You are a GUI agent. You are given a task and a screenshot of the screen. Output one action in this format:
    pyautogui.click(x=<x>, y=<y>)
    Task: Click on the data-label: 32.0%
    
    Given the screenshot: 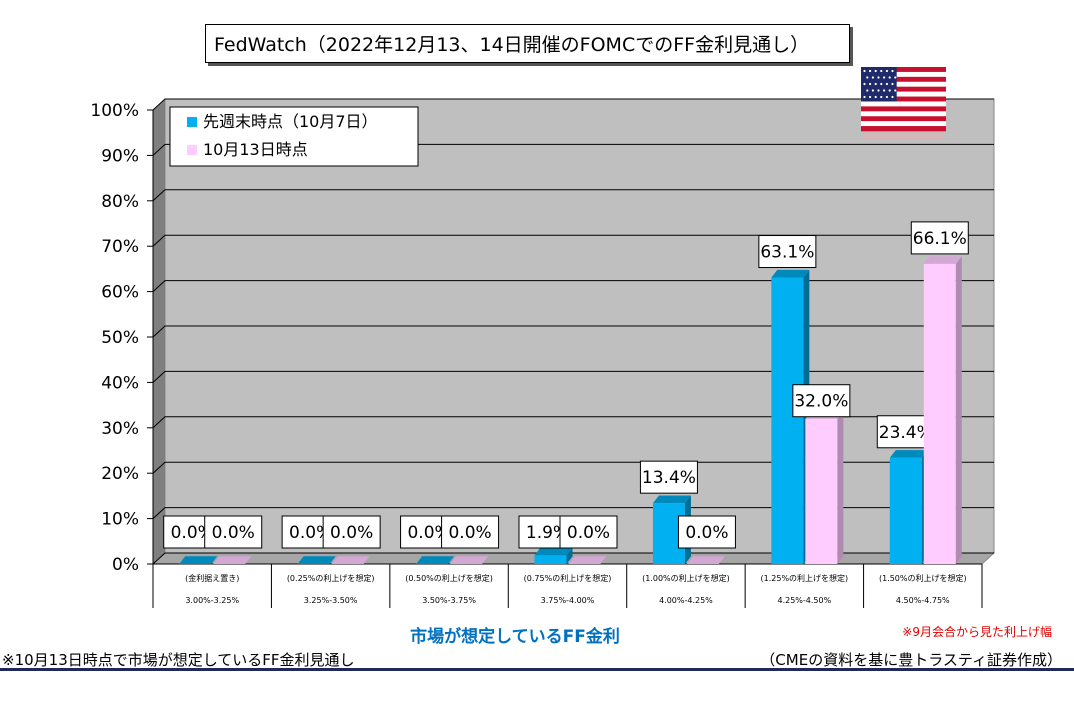 What is the action you would take?
    pyautogui.click(x=821, y=402)
    